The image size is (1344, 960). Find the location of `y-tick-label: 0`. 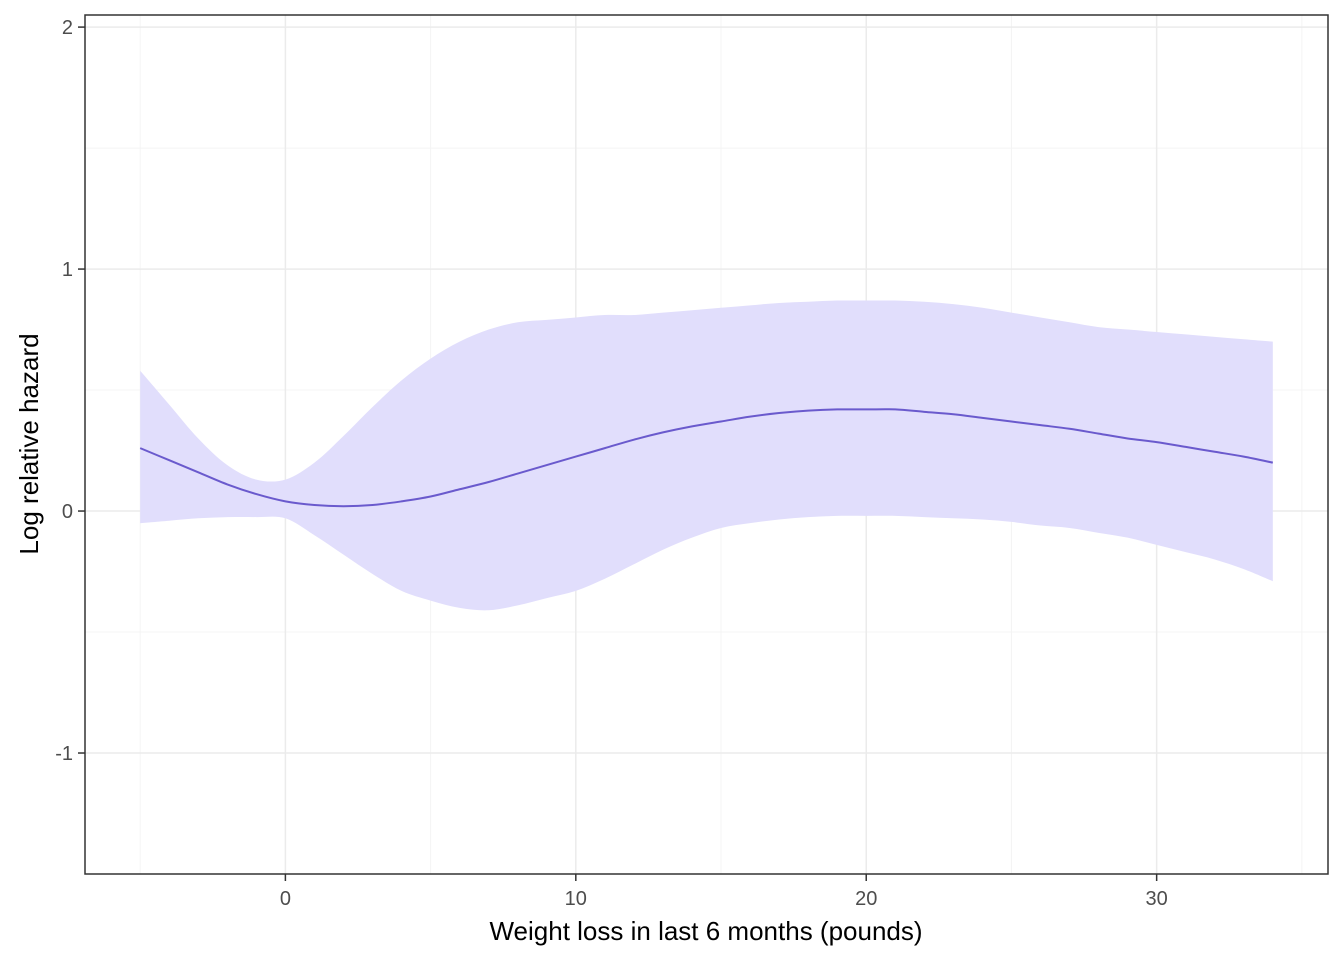

y-tick-label: 0 is located at coordinates (67, 512).